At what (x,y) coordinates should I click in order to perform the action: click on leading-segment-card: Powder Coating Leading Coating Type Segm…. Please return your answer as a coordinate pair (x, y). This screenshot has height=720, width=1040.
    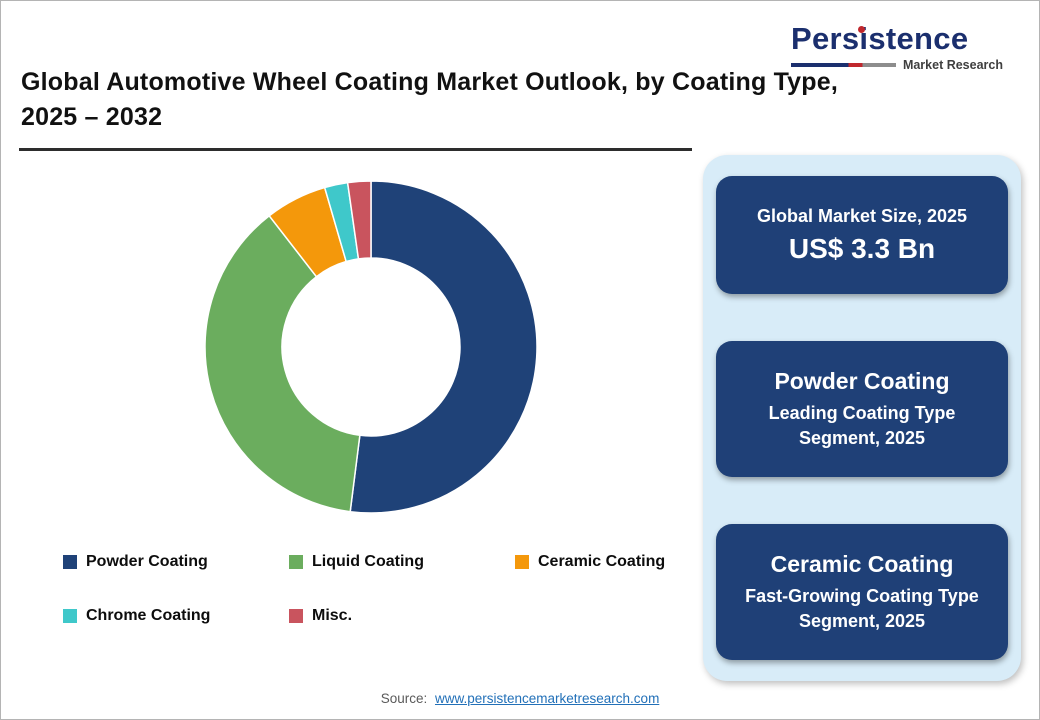
    Looking at the image, I should click on (862, 409).